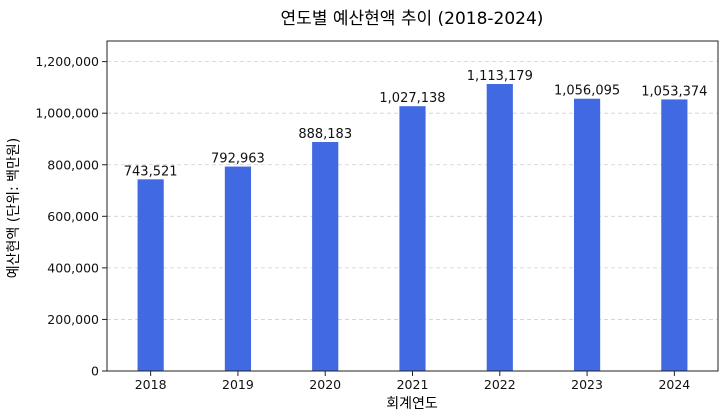 Image resolution: width=724 pixels, height=417 pixels. I want to click on data-label-2024: 1,053,374, so click(674, 91).